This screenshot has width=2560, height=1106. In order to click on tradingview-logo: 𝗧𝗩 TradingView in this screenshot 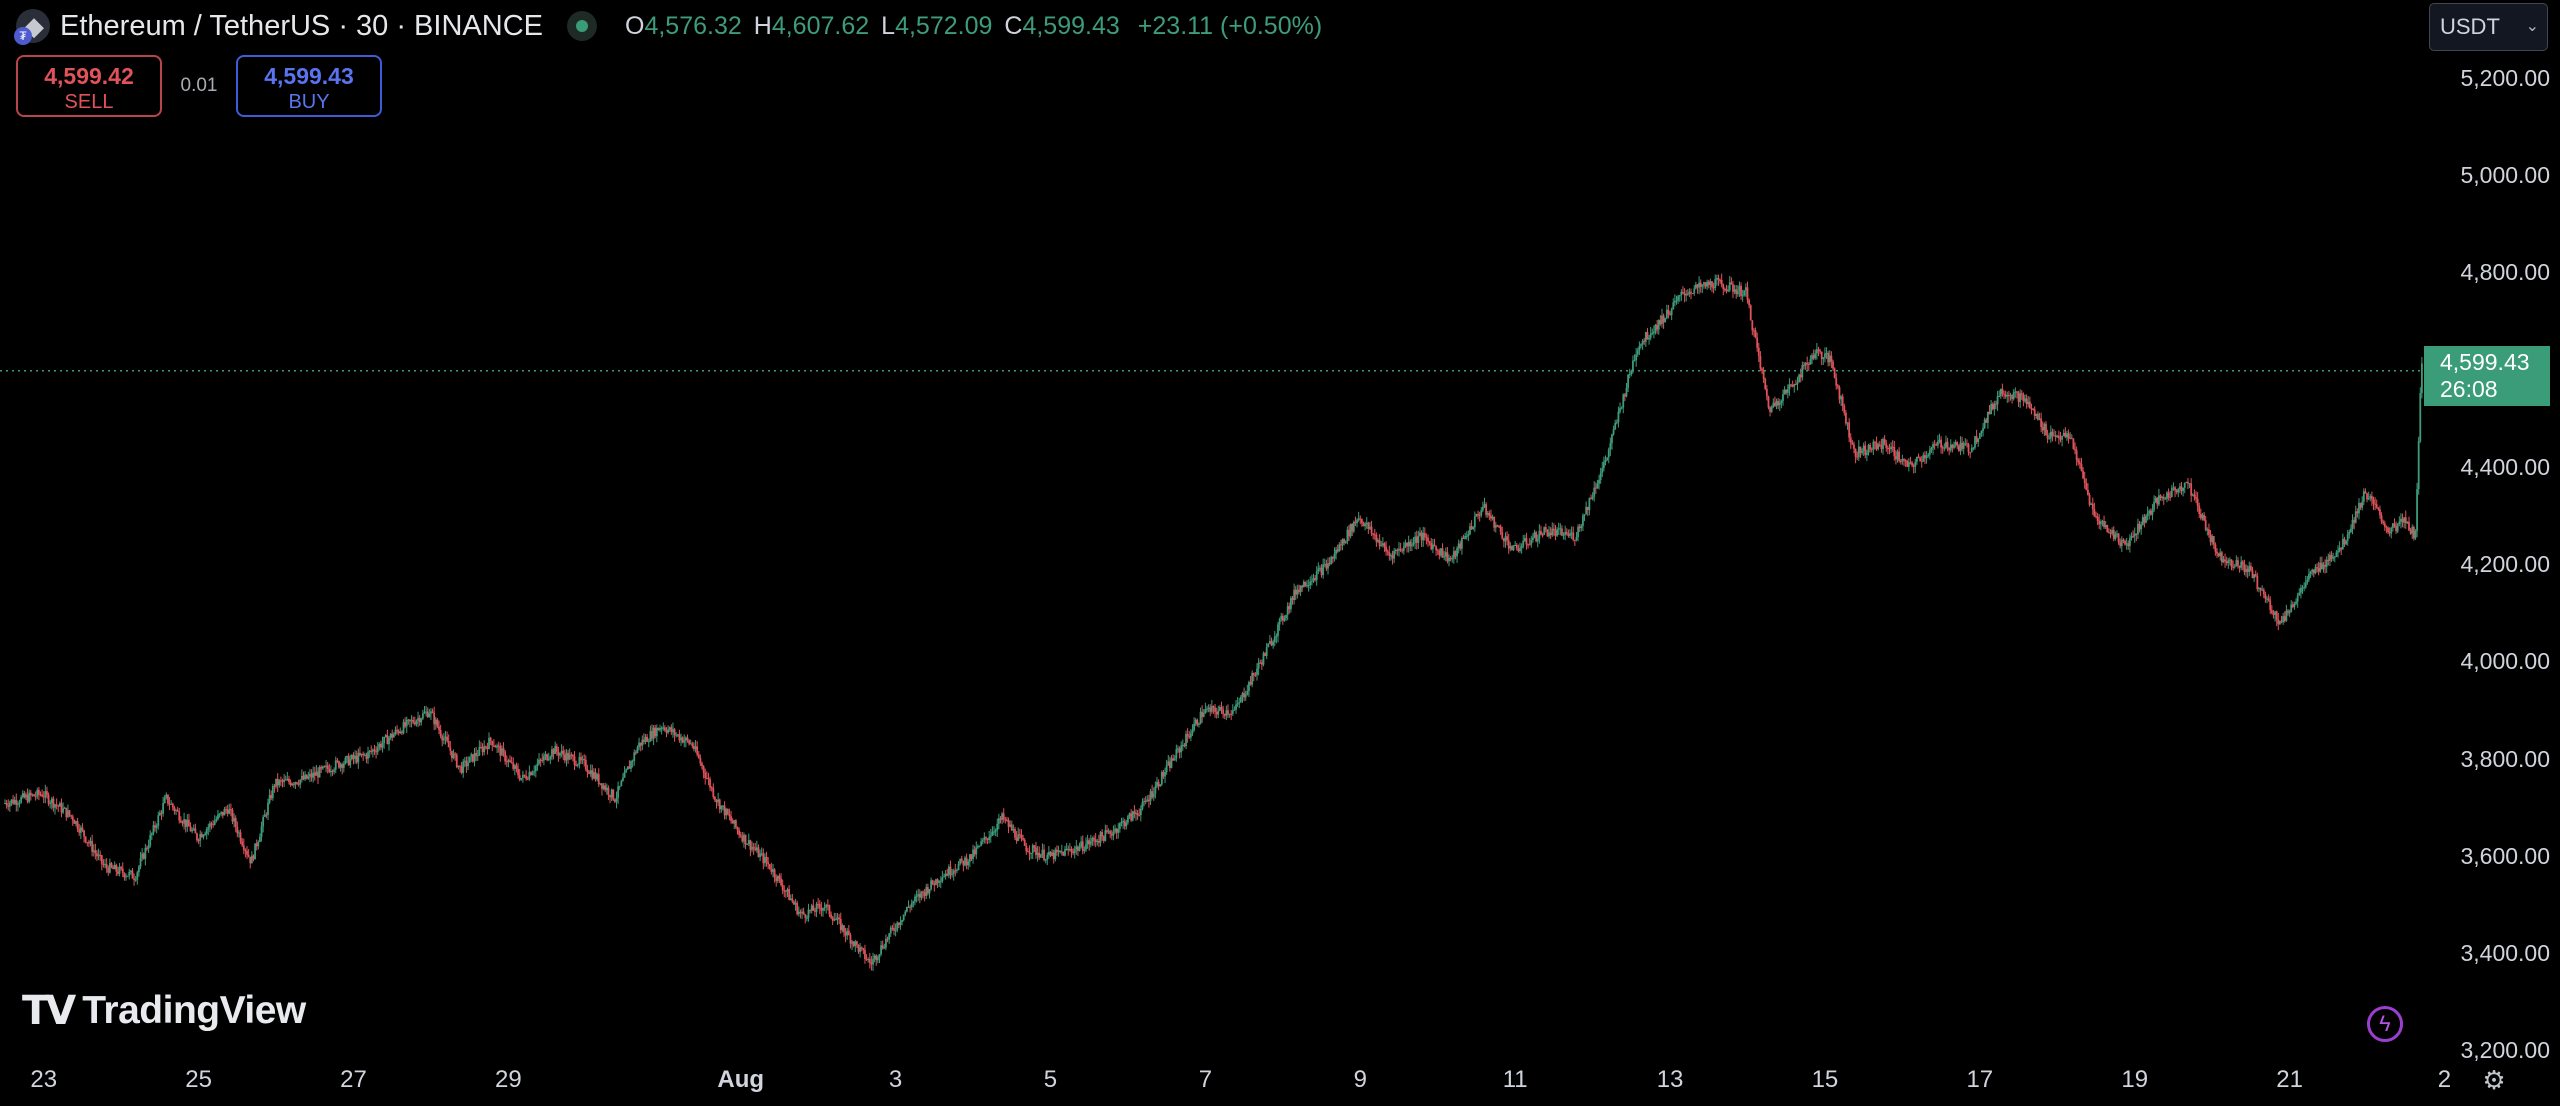, I will do `click(164, 1011)`.